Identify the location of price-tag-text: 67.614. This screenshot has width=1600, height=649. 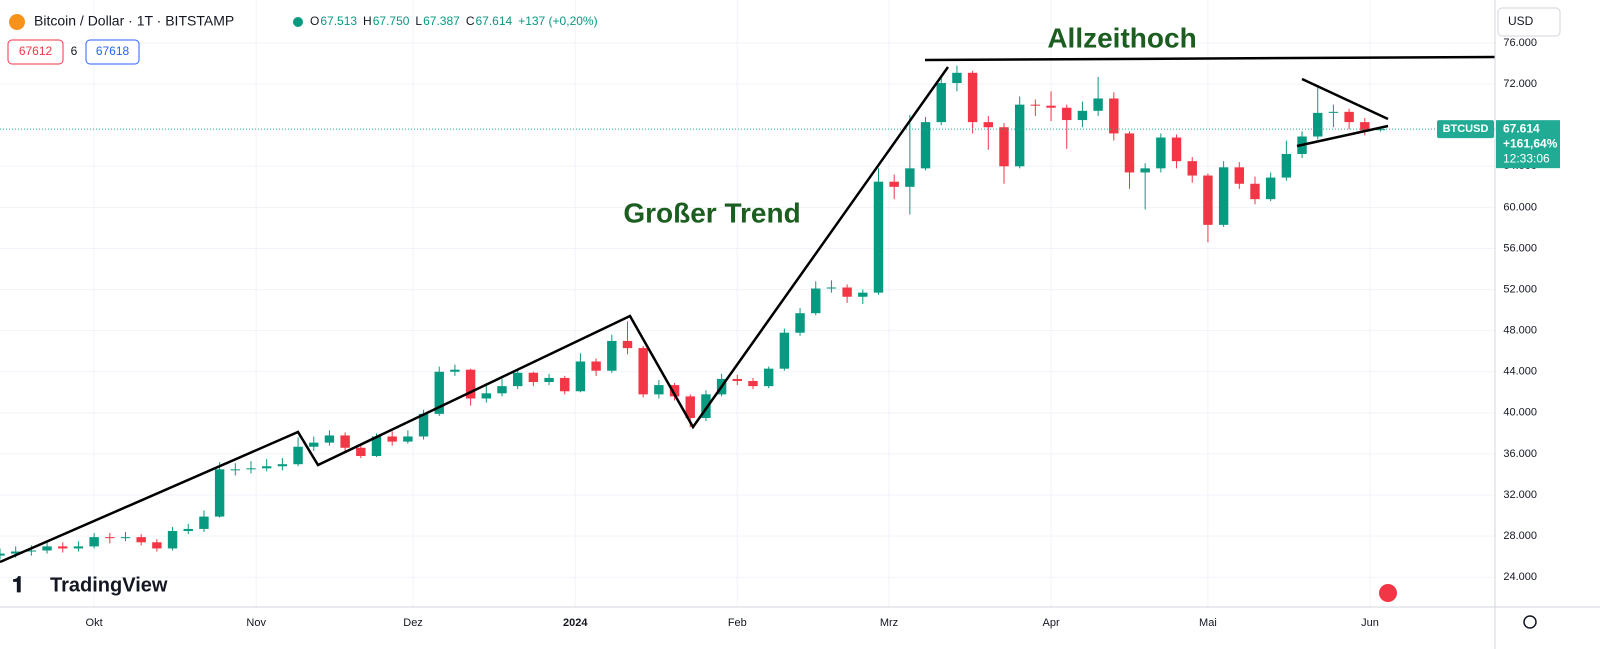
(1521, 128).